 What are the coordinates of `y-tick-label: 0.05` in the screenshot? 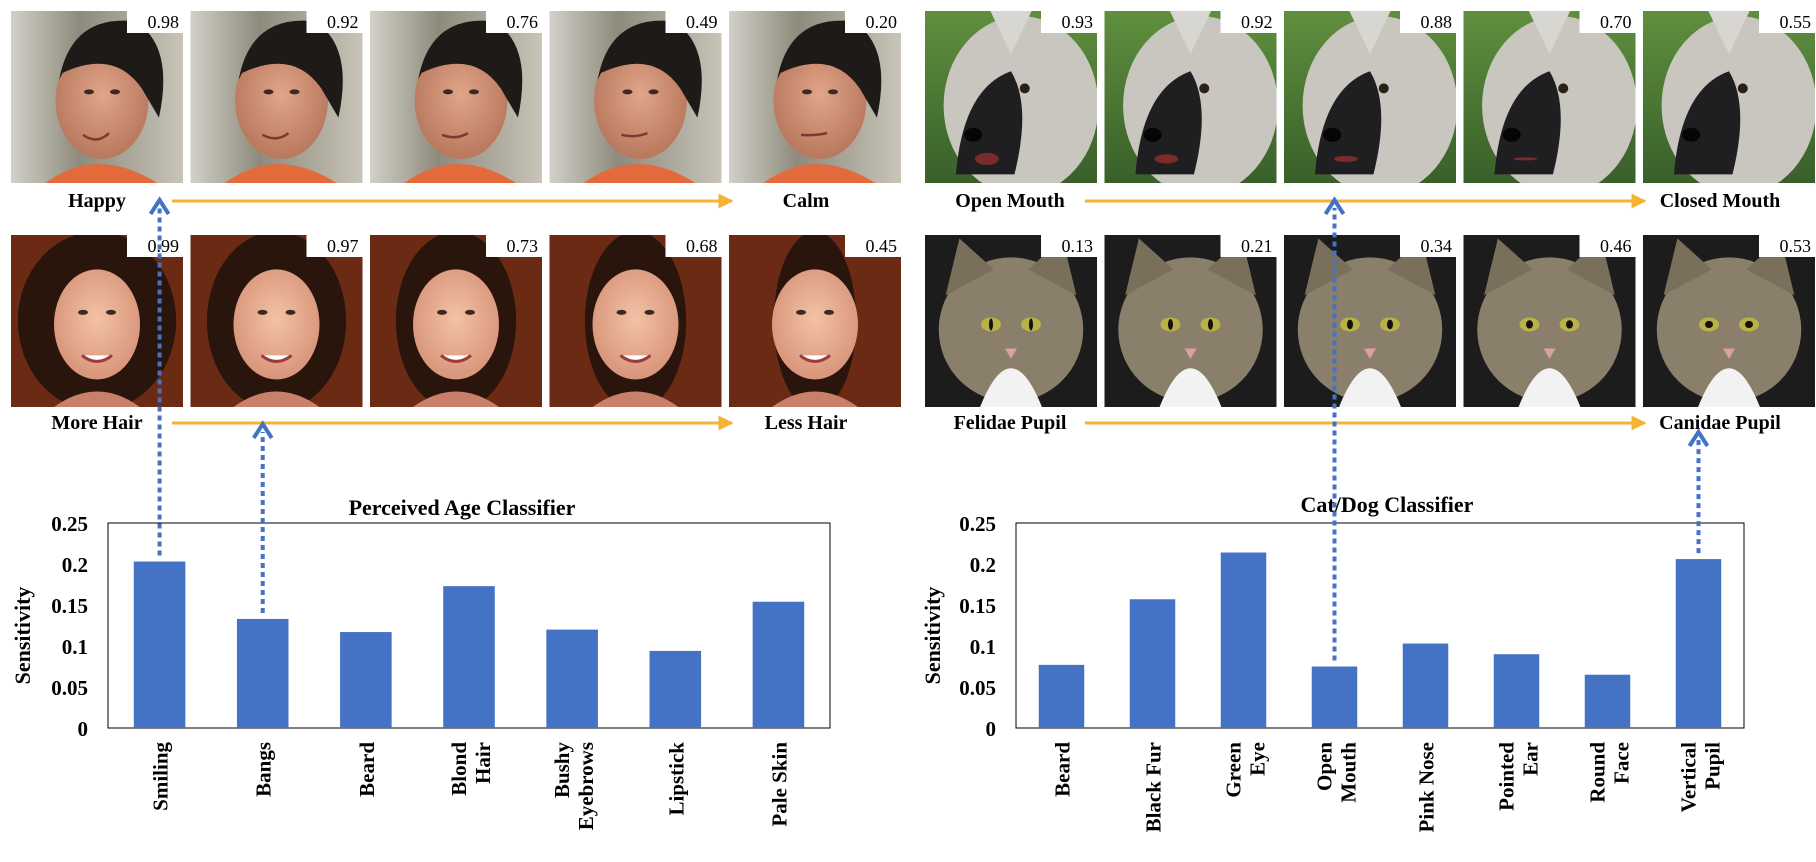 It's located at (977, 688).